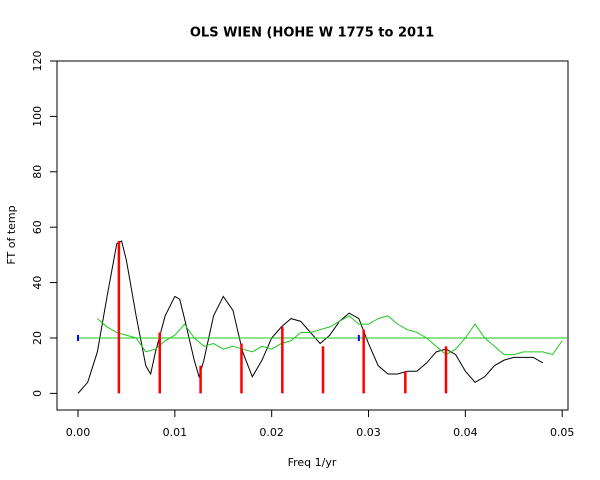 Image resolution: width=600 pixels, height=480 pixels. I want to click on x-tick-label: 0.01, so click(175, 432).